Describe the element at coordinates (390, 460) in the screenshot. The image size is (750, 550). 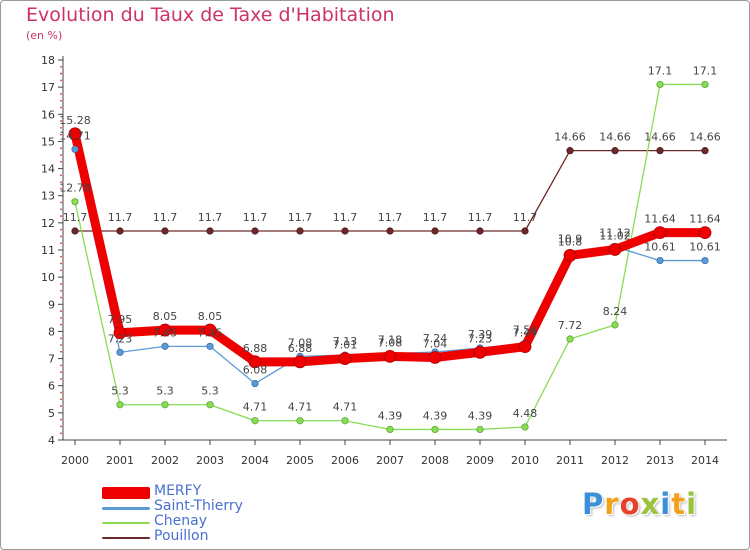
I see `x-tick-label: 2007` at that location.